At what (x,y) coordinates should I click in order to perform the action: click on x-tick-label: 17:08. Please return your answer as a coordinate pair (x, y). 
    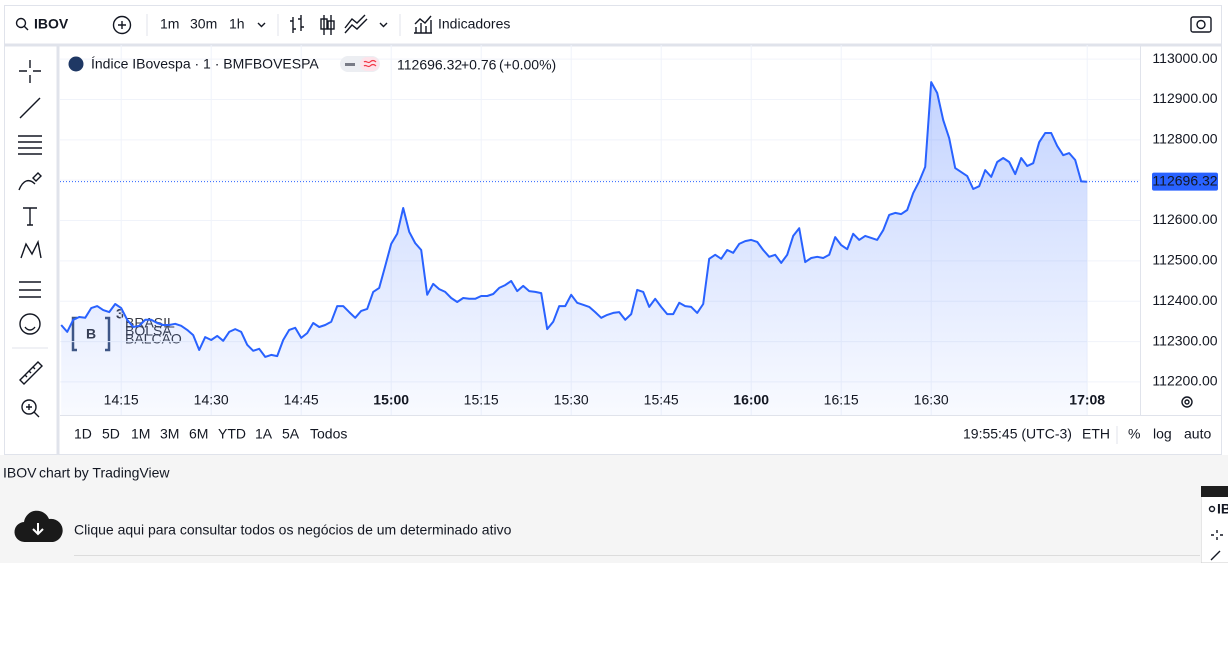
    Looking at the image, I should click on (1087, 400).